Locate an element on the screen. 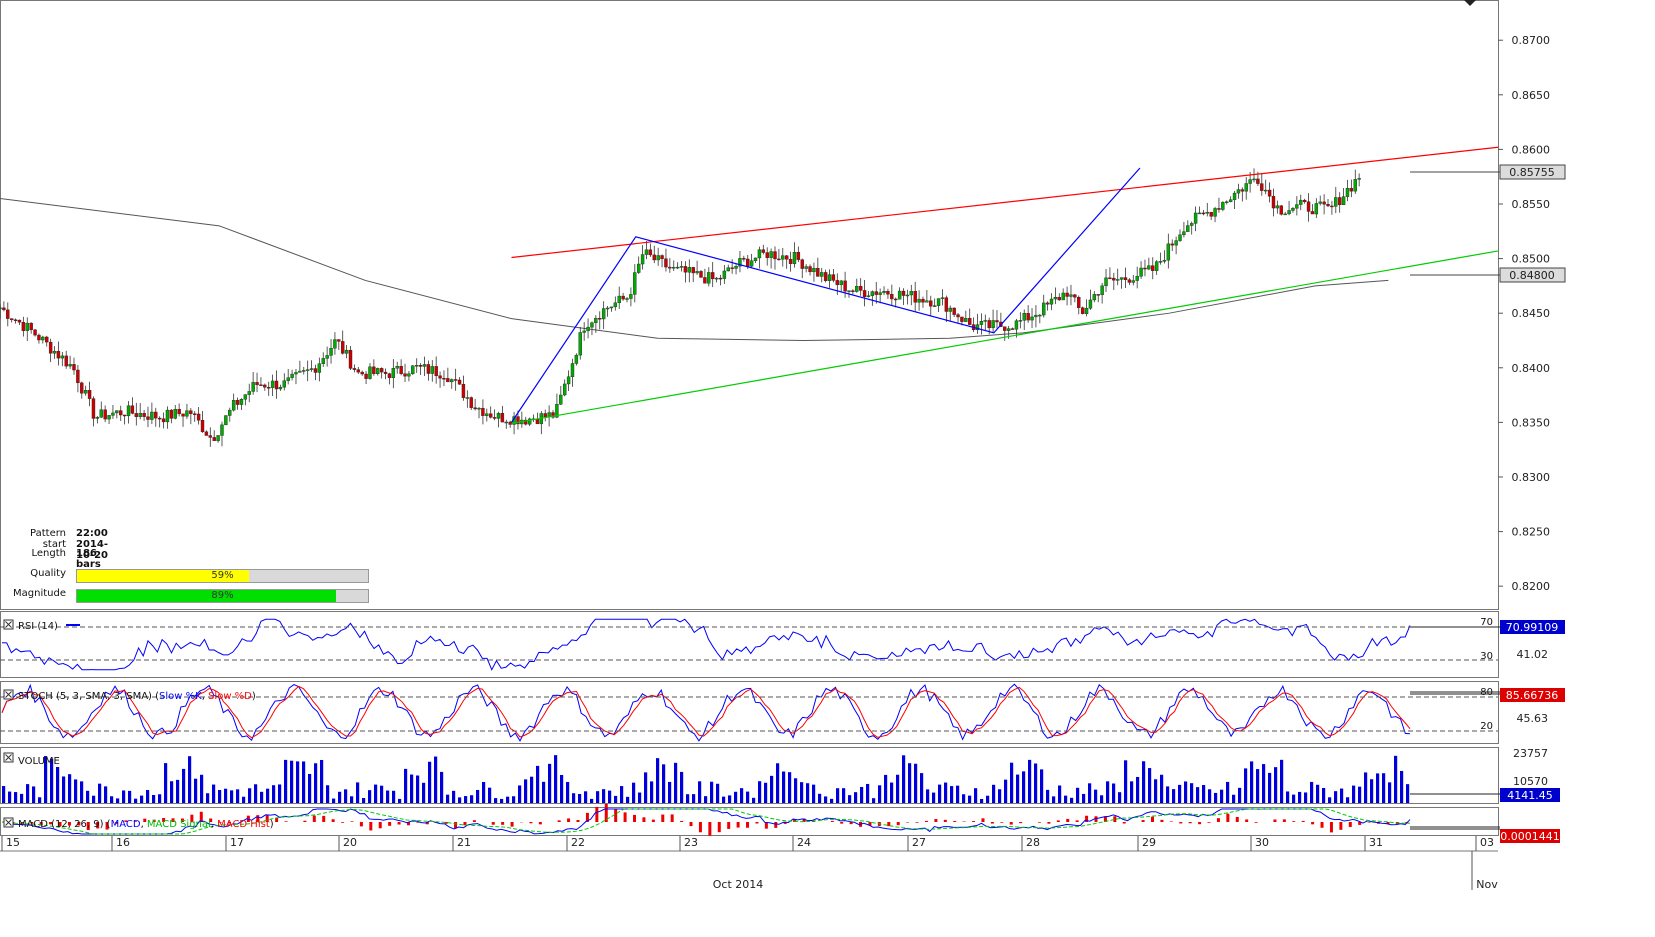 Image resolution: width=1655 pixels, height=937 pixels. zigzag-line is located at coordinates (826, 295).